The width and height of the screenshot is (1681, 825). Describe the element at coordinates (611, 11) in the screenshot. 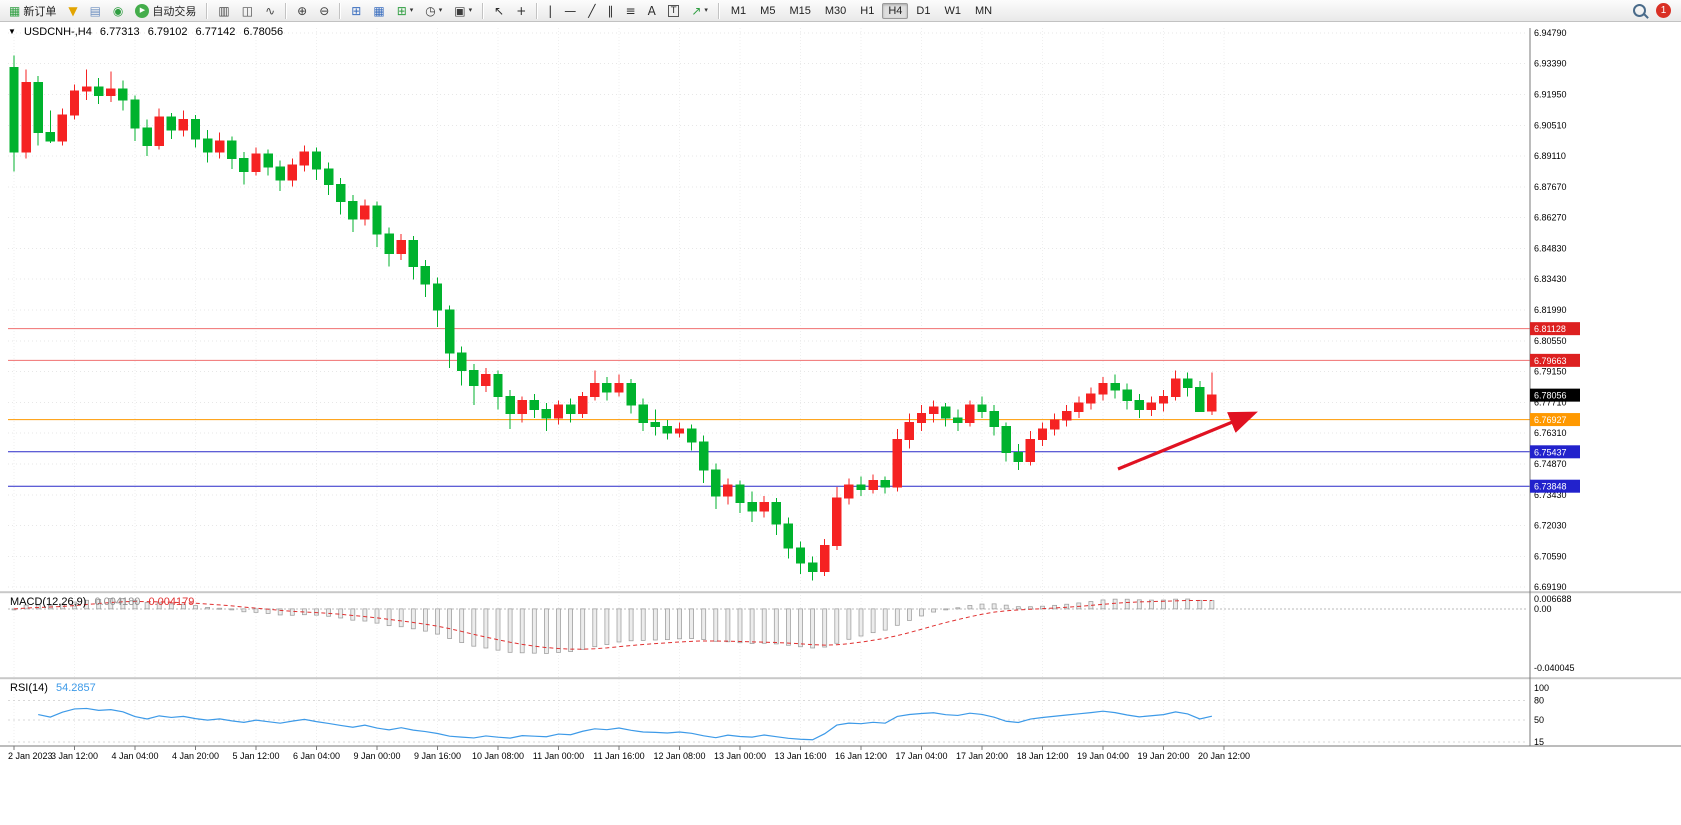

I see `channel-button: ∥` at that location.